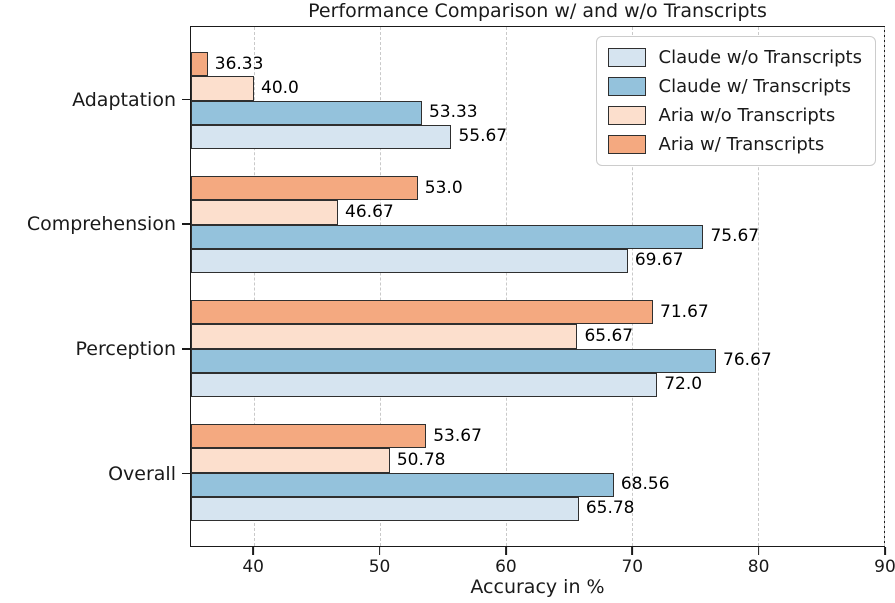 This screenshot has width=895, height=603. I want to click on bar-value-label: 53.0, so click(443, 187).